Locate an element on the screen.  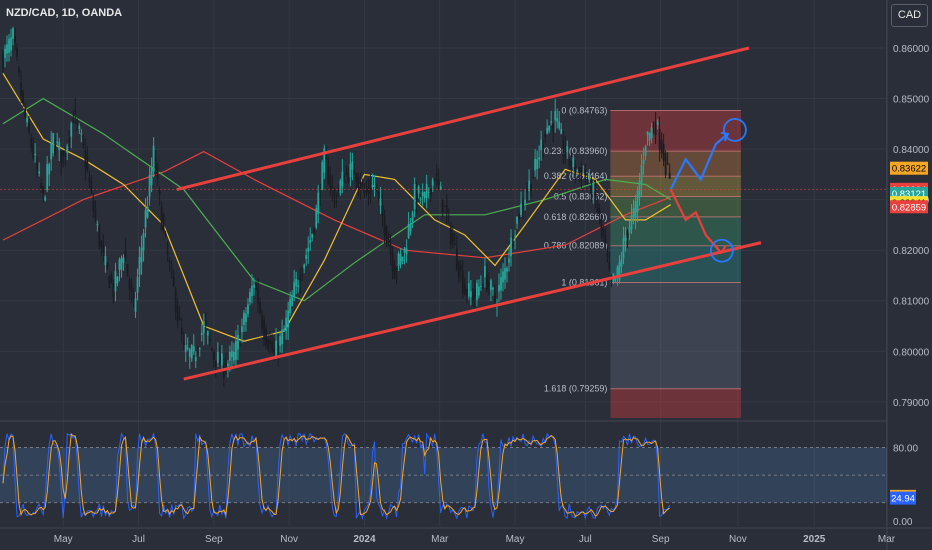
price-badge-label: 0.82859 is located at coordinates (909, 207).